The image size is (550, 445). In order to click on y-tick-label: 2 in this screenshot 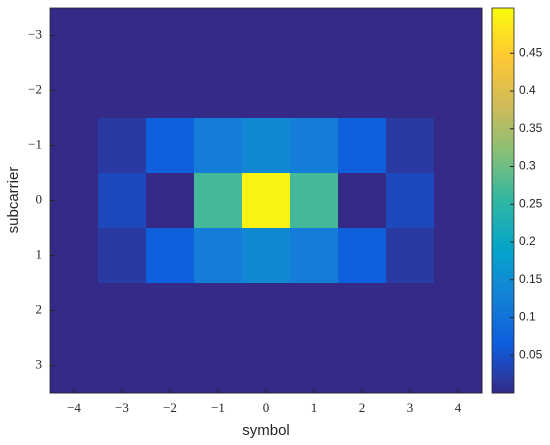, I will do `click(39, 308)`.